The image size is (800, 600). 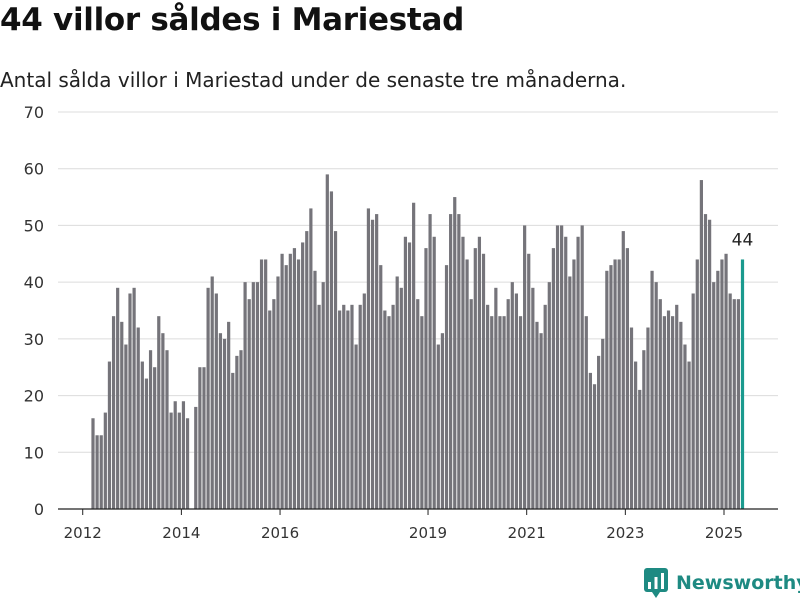 What do you see at coordinates (724, 533) in the screenshot?
I see `x-tick-label: 2025` at bounding box center [724, 533].